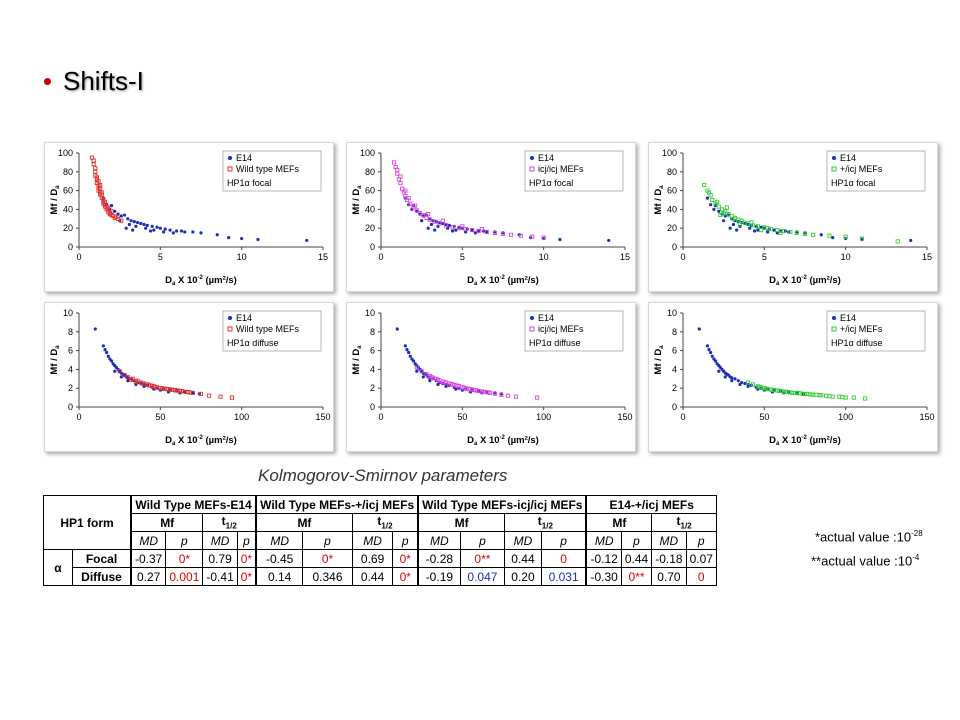 Image resolution: width=960 pixels, height=720 pixels. What do you see at coordinates (372, 558) in the screenshot?
I see `table-cell: 0.69` at bounding box center [372, 558].